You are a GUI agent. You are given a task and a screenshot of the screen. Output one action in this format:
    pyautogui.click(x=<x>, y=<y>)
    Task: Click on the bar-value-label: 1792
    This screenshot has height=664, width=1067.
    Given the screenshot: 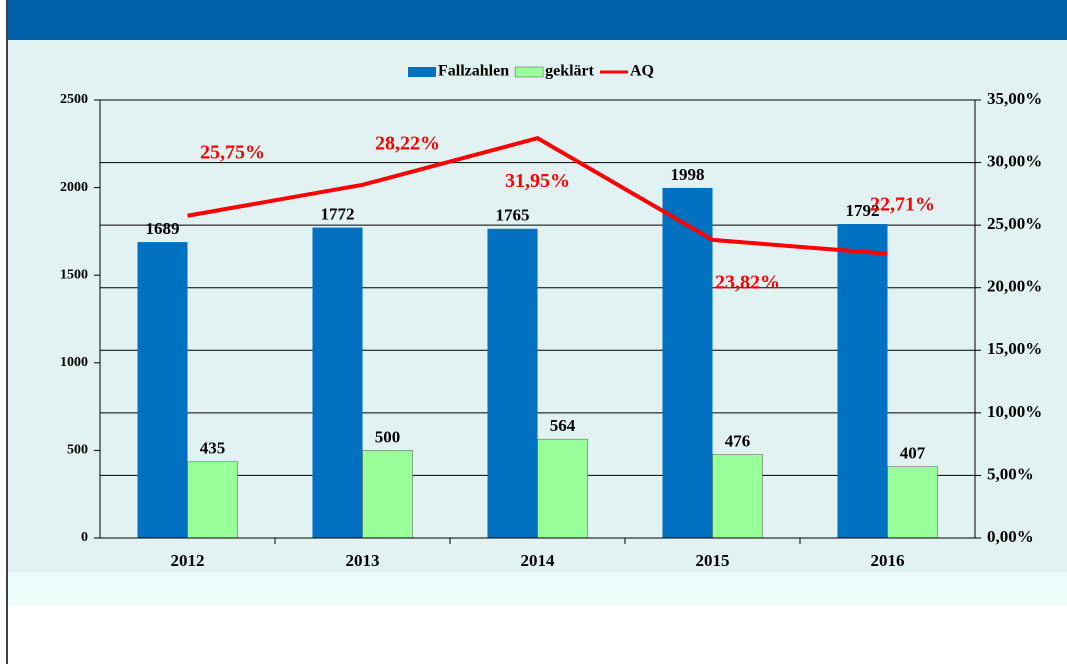 What is the action you would take?
    pyautogui.click(x=863, y=210)
    